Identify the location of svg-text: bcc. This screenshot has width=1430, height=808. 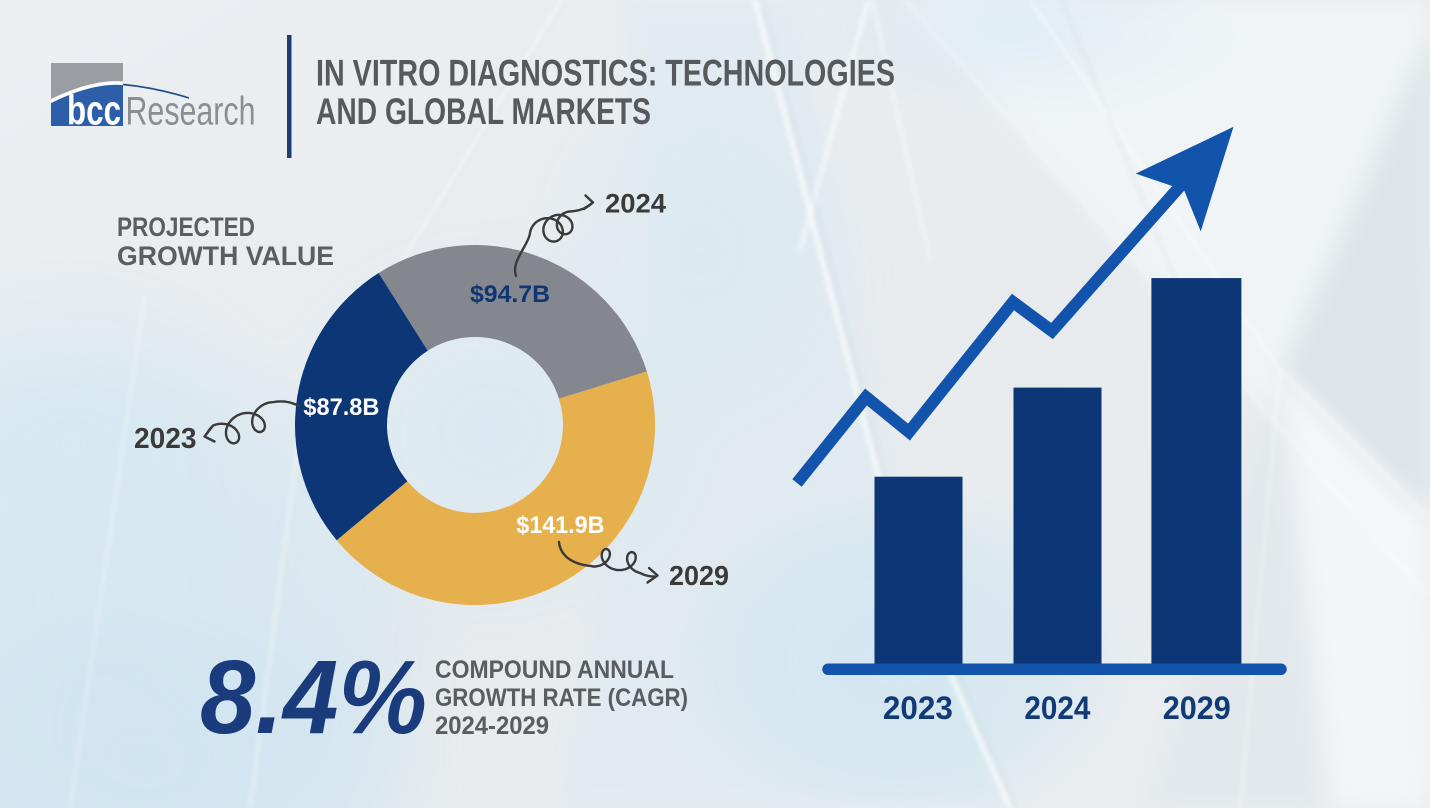
(94, 110).